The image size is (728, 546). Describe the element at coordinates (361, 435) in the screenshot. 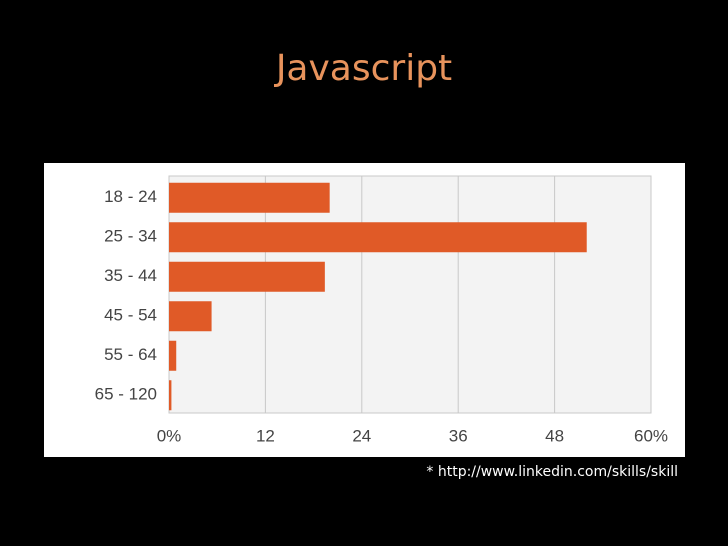

I see `x-tick-label: 24` at that location.